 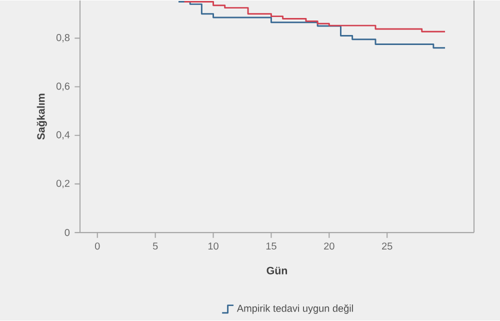 What do you see at coordinates (294, 309) in the screenshot?
I see `legend-label: Ampirik tedavi uygun değil` at bounding box center [294, 309].